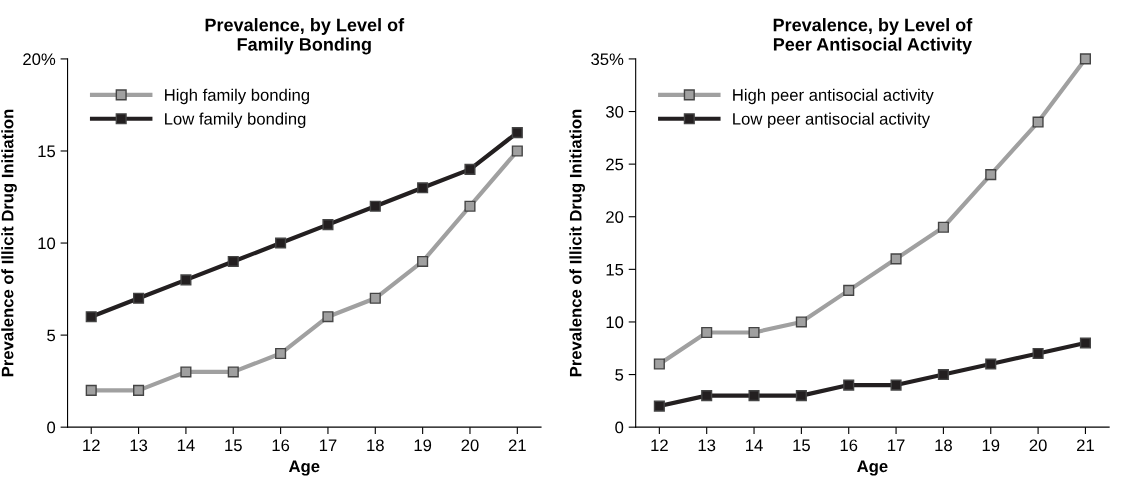 The height and width of the screenshot is (491, 1126). I want to click on legend-label: High family bonding, so click(237, 96).